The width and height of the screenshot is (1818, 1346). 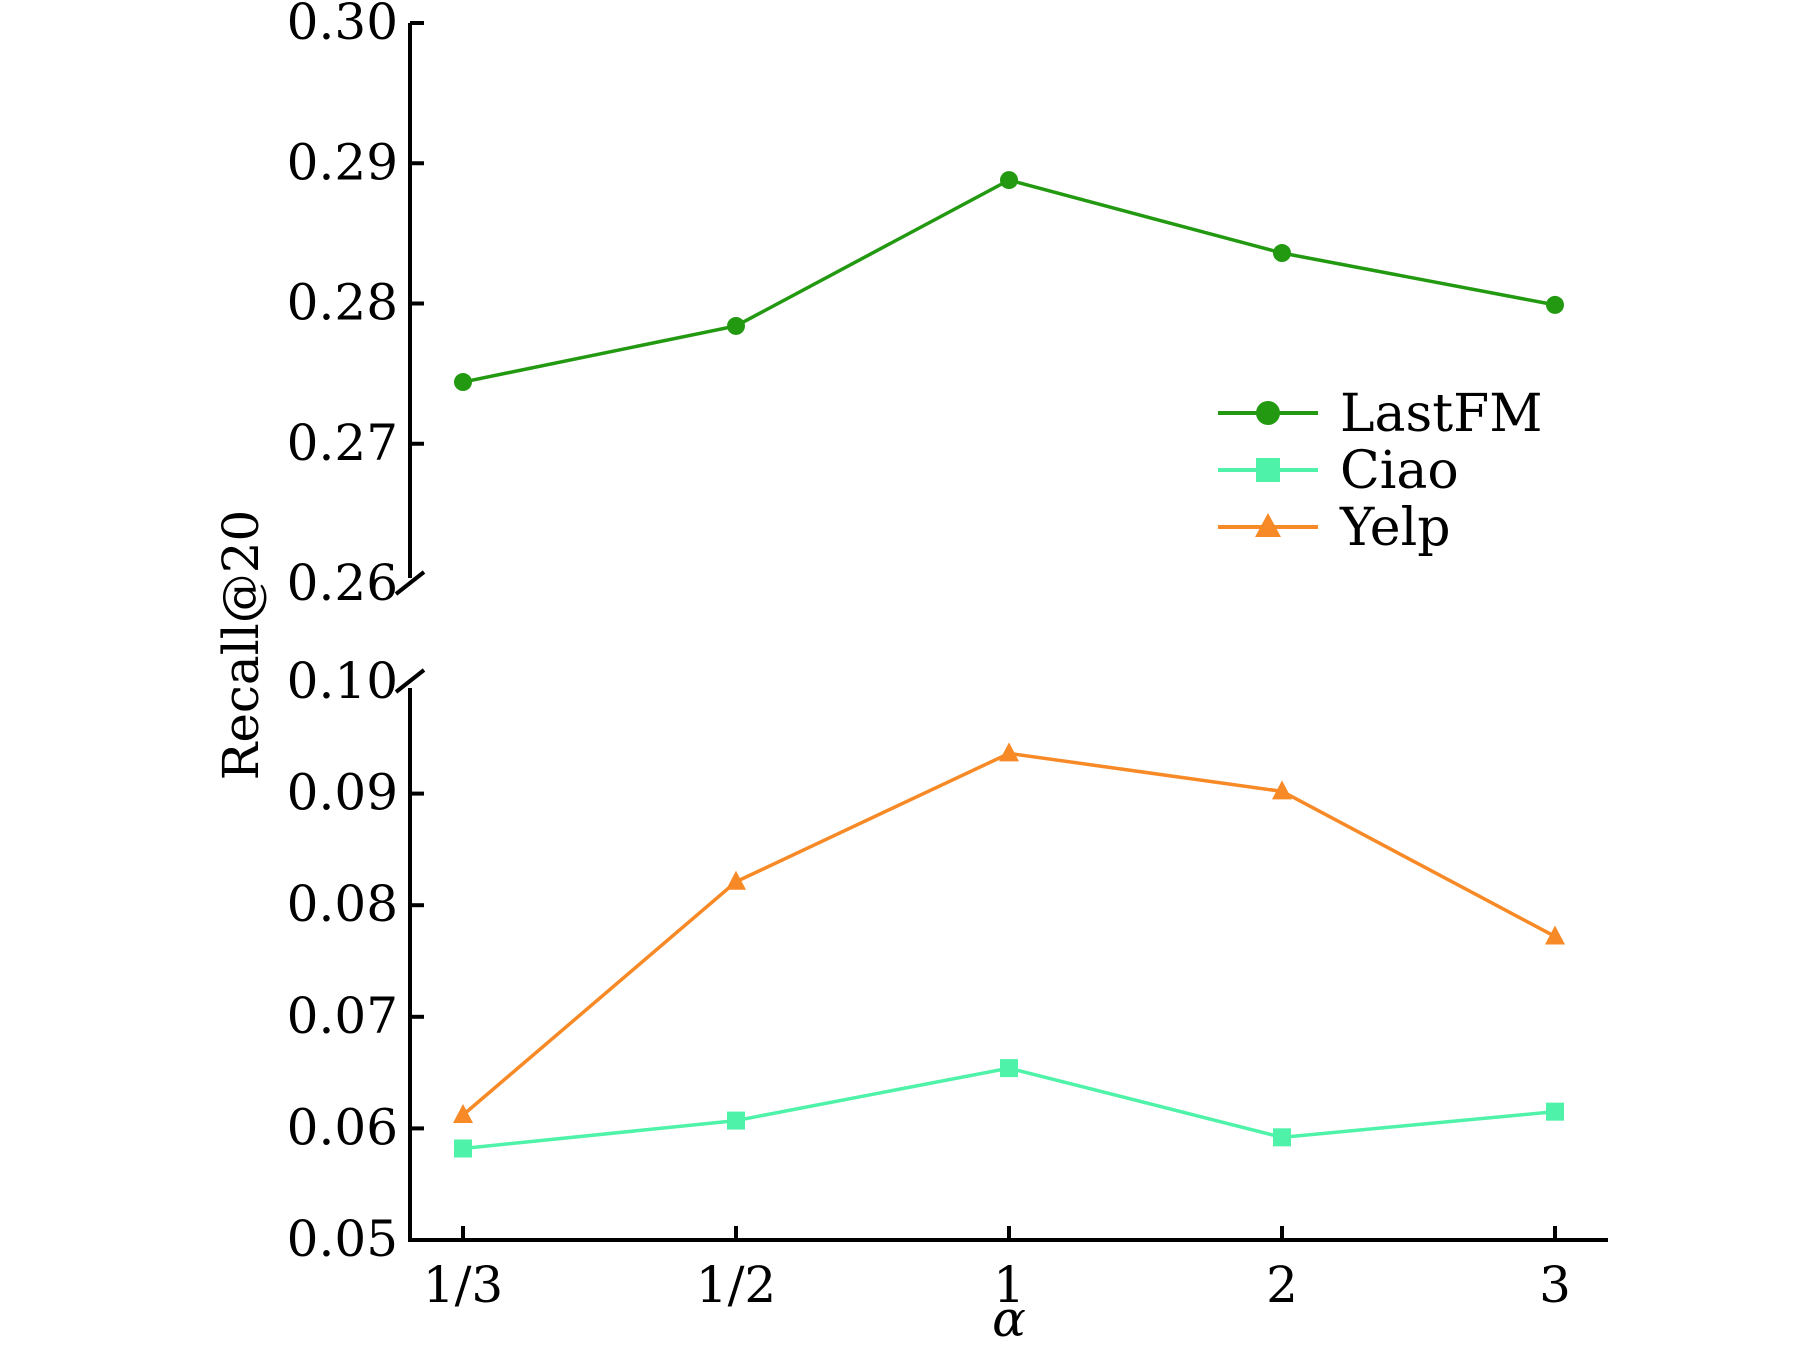 What do you see at coordinates (1555, 1285) in the screenshot?
I see `x-tick-label: 3` at bounding box center [1555, 1285].